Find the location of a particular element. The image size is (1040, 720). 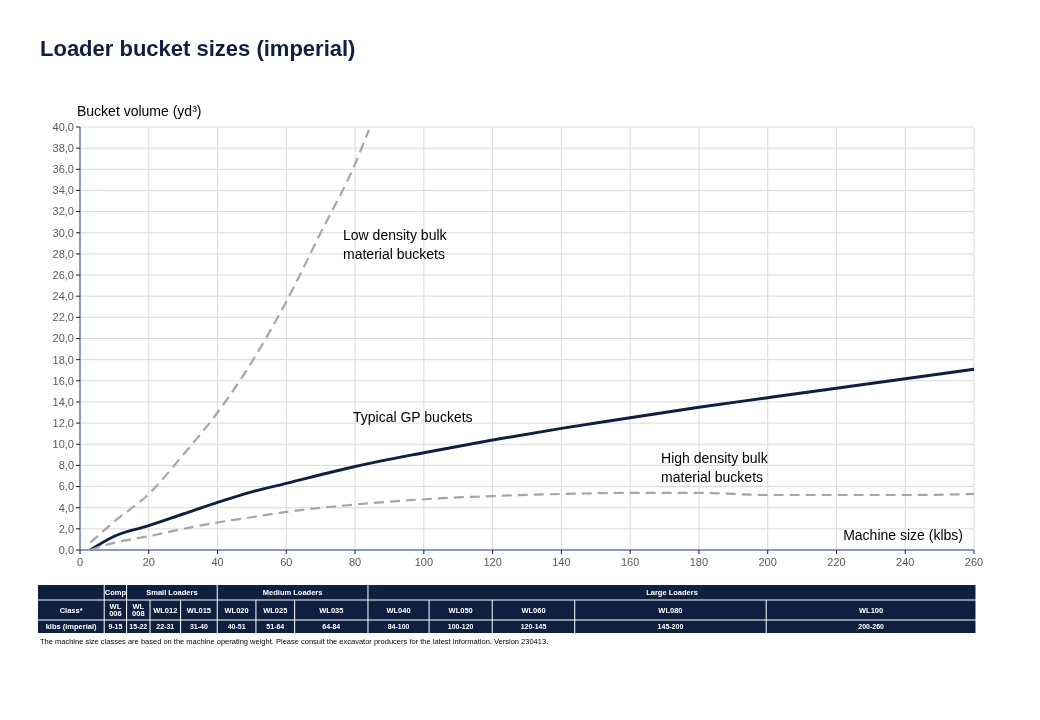

x-tick-label: 100 is located at coordinates (424, 562).